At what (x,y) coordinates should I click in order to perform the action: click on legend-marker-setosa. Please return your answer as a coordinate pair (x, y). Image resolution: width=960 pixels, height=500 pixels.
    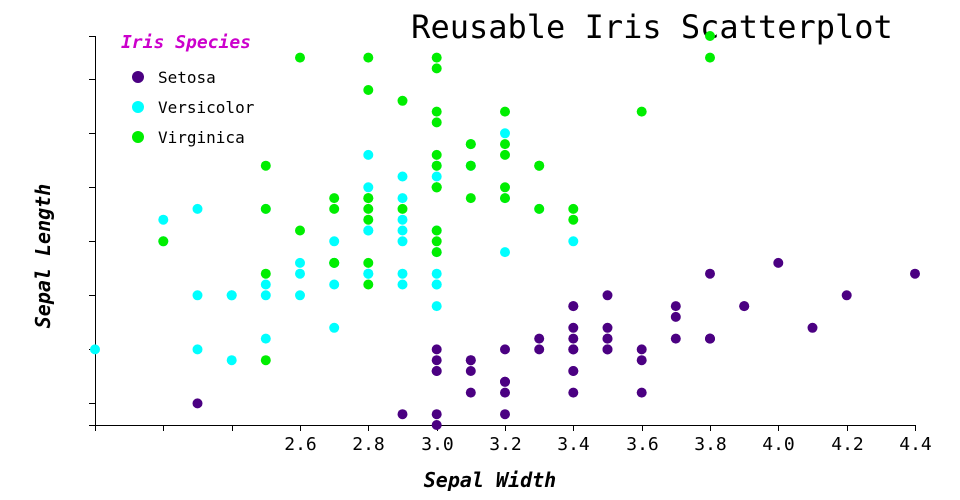
    Looking at the image, I should click on (138, 77).